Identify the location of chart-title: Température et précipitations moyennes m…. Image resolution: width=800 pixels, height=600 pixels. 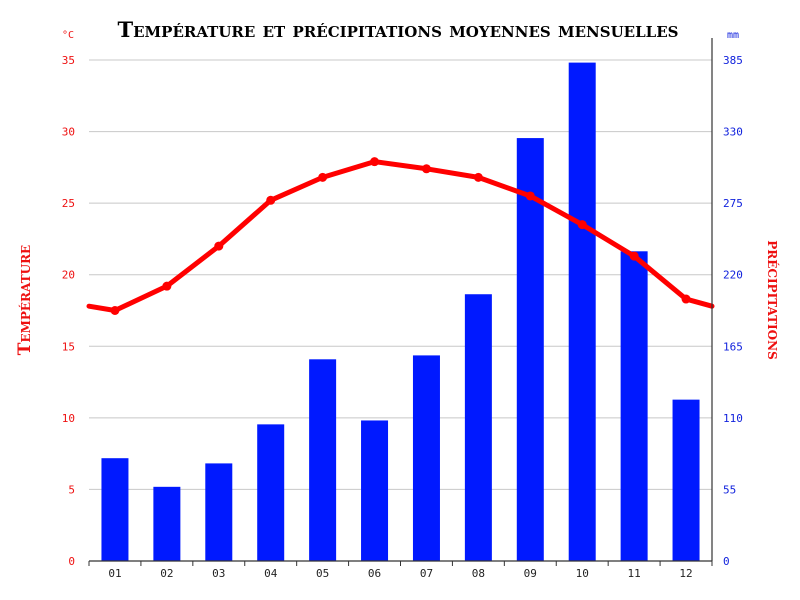
(398, 29).